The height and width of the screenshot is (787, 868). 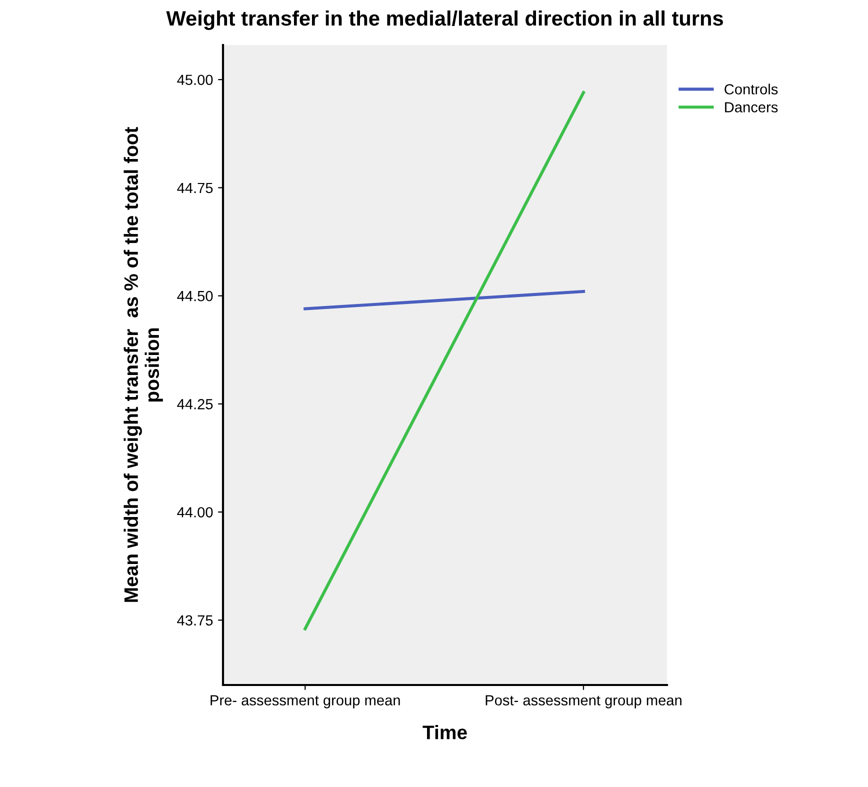 What do you see at coordinates (143, 364) in the screenshot?
I see `y-axis-title: Mean width of weight transfer as % of the total foot position` at bounding box center [143, 364].